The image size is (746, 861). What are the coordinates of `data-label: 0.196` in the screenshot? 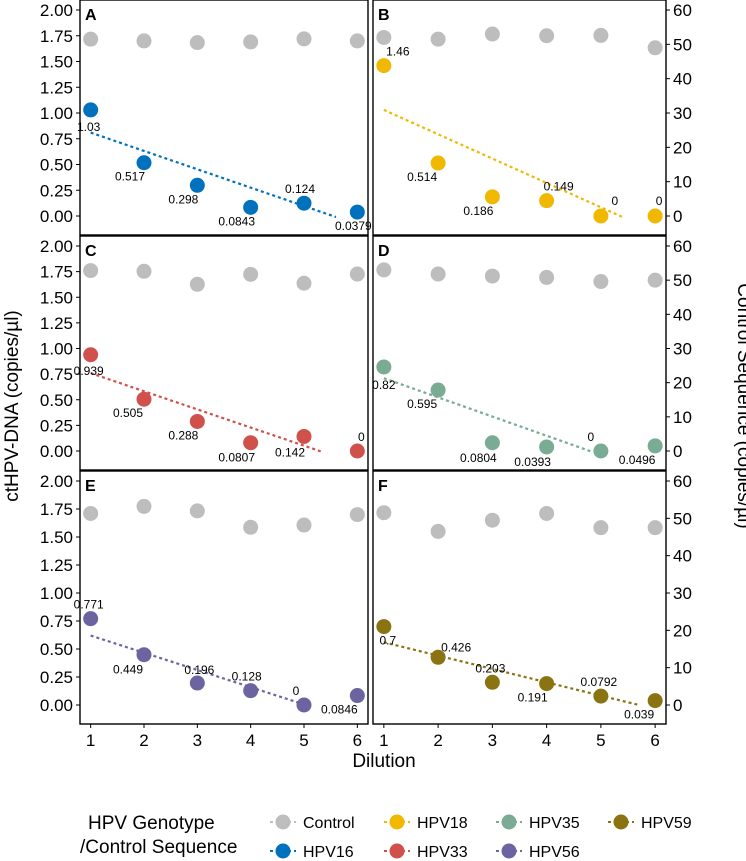 It's located at (199, 670).